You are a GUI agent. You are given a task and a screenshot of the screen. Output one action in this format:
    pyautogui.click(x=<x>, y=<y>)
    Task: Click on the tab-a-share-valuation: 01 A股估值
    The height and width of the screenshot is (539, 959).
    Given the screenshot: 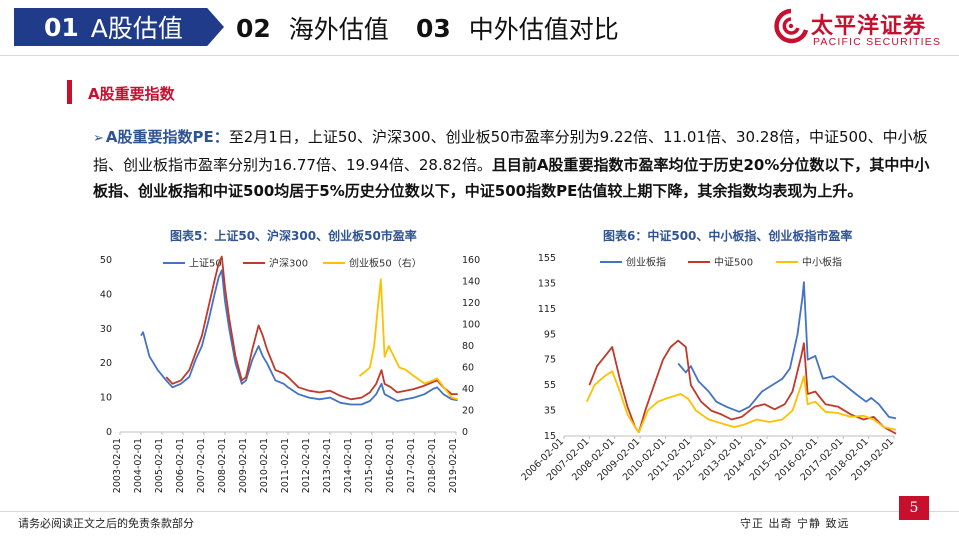 What is the action you would take?
    pyautogui.click(x=119, y=27)
    